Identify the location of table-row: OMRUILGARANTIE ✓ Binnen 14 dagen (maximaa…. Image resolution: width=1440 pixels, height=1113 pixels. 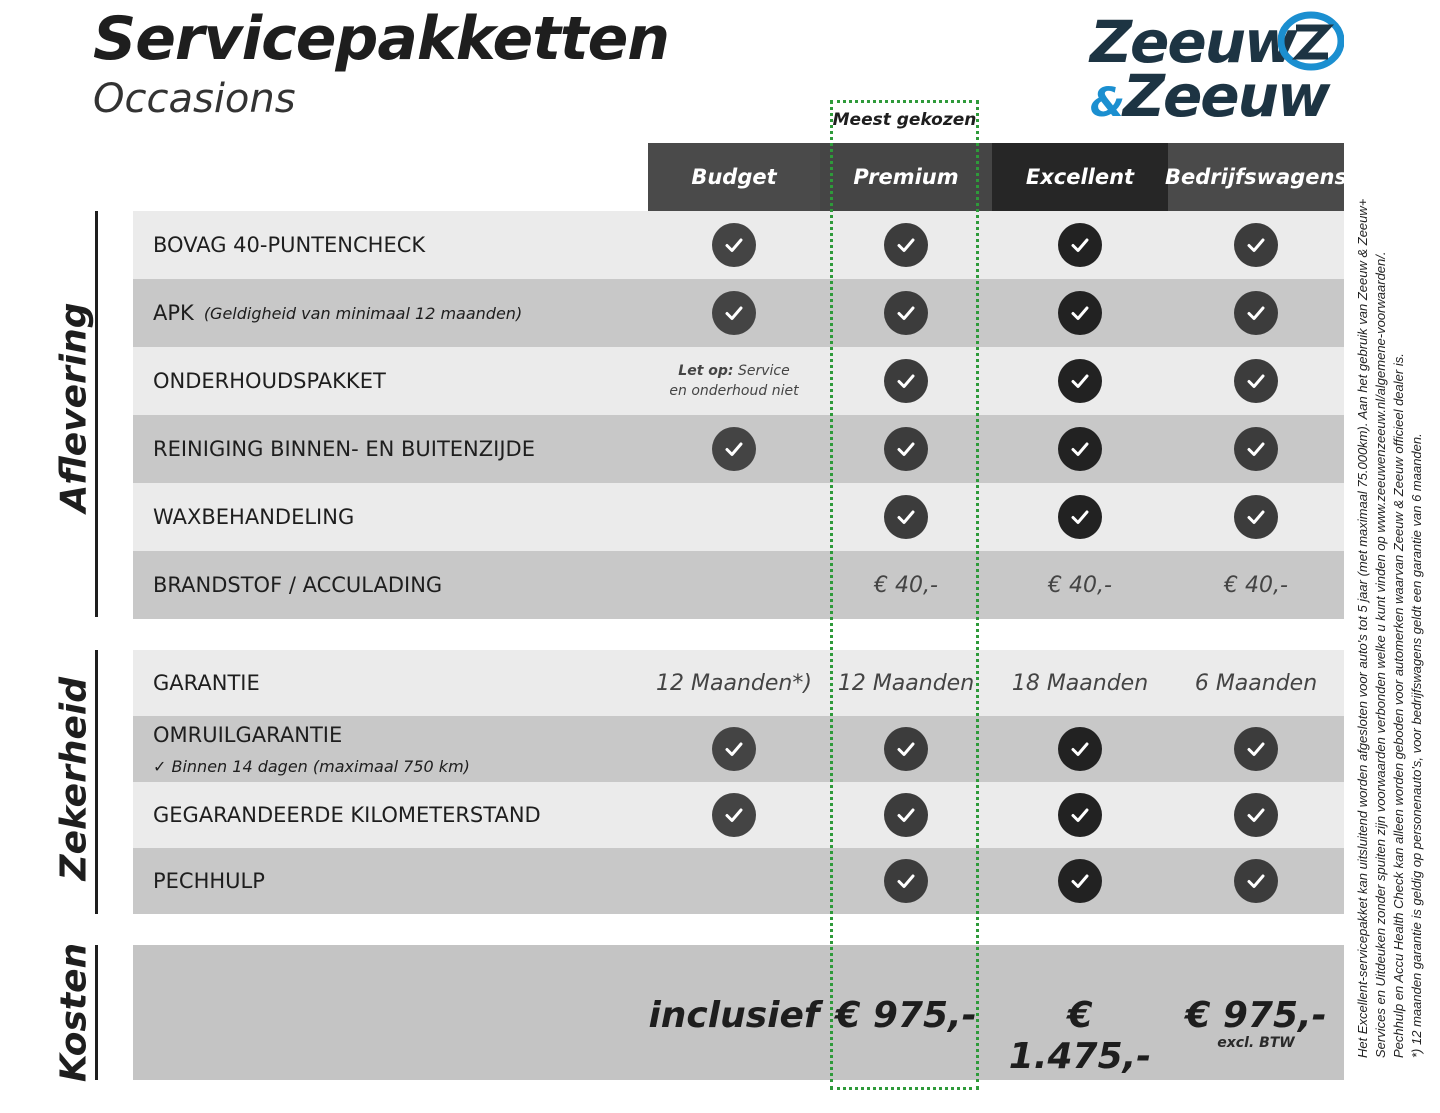
(738, 749).